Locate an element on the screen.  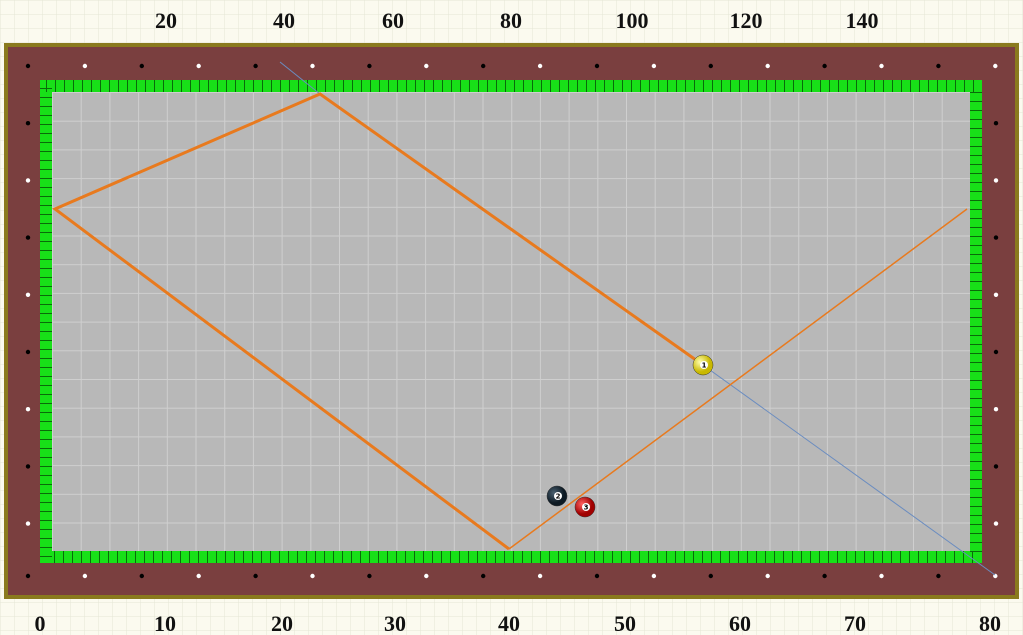
top-scale-label: 20 is located at coordinates (166, 20).